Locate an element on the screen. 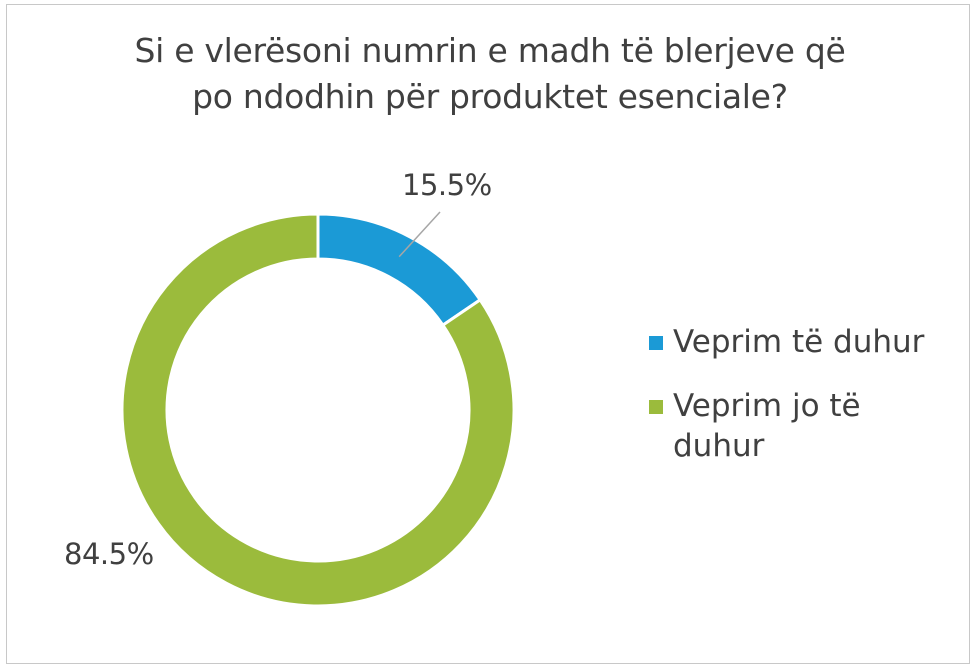  legend-swatch-blue is located at coordinates (656, 343).